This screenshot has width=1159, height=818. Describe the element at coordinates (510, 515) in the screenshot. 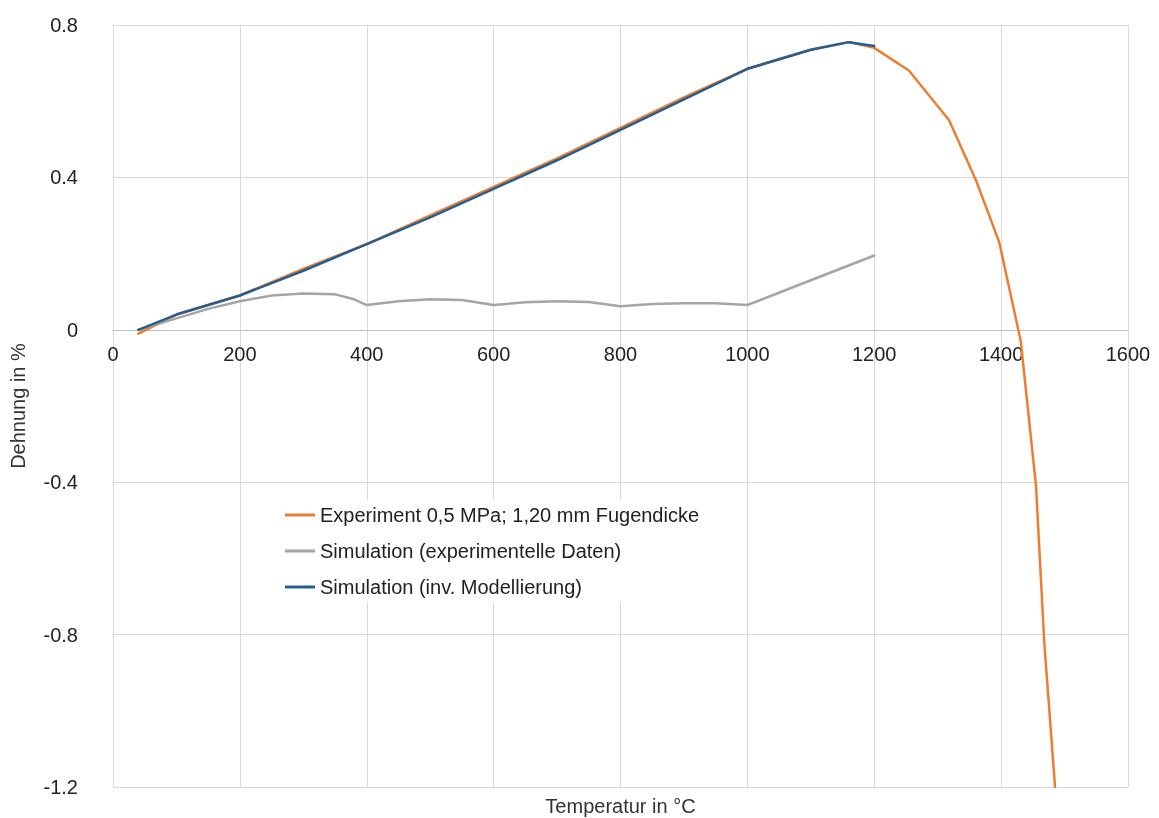

I see `legend-label: Experiment 0,5 MPa; 1,20 mm Fugendicke` at that location.